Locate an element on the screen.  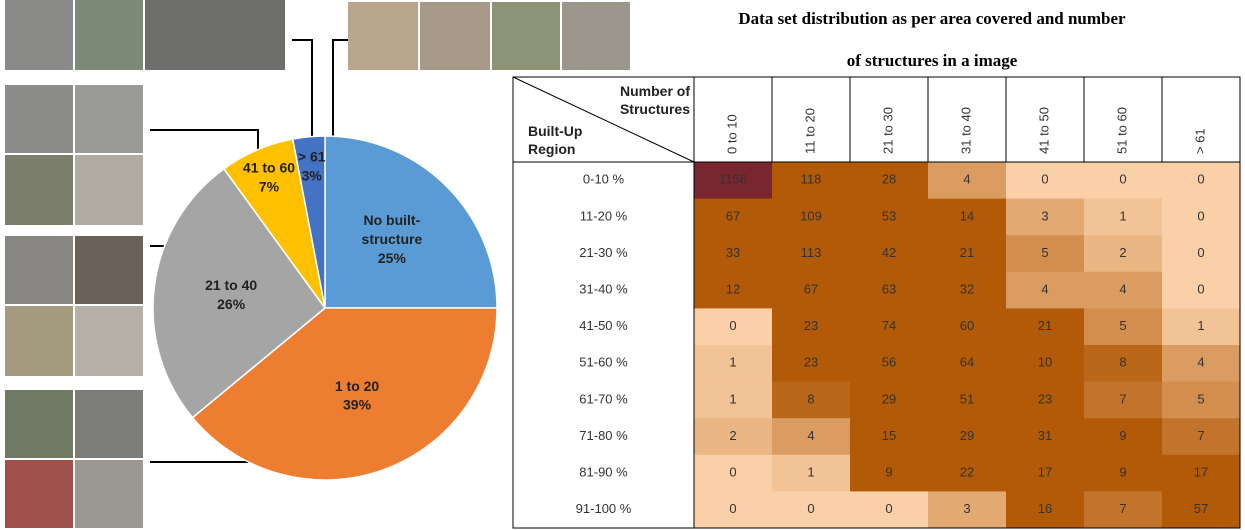
cell-value: 109 is located at coordinates (811, 215).